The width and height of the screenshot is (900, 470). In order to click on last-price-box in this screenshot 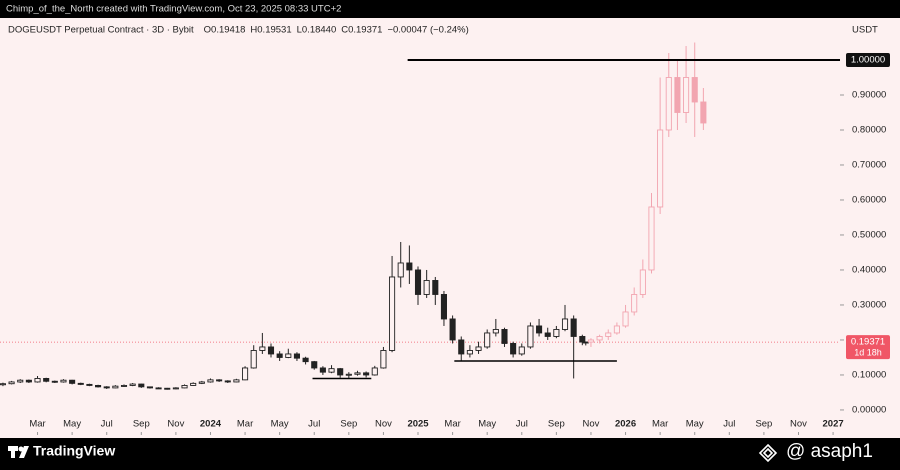, I will do `click(868, 347)`.